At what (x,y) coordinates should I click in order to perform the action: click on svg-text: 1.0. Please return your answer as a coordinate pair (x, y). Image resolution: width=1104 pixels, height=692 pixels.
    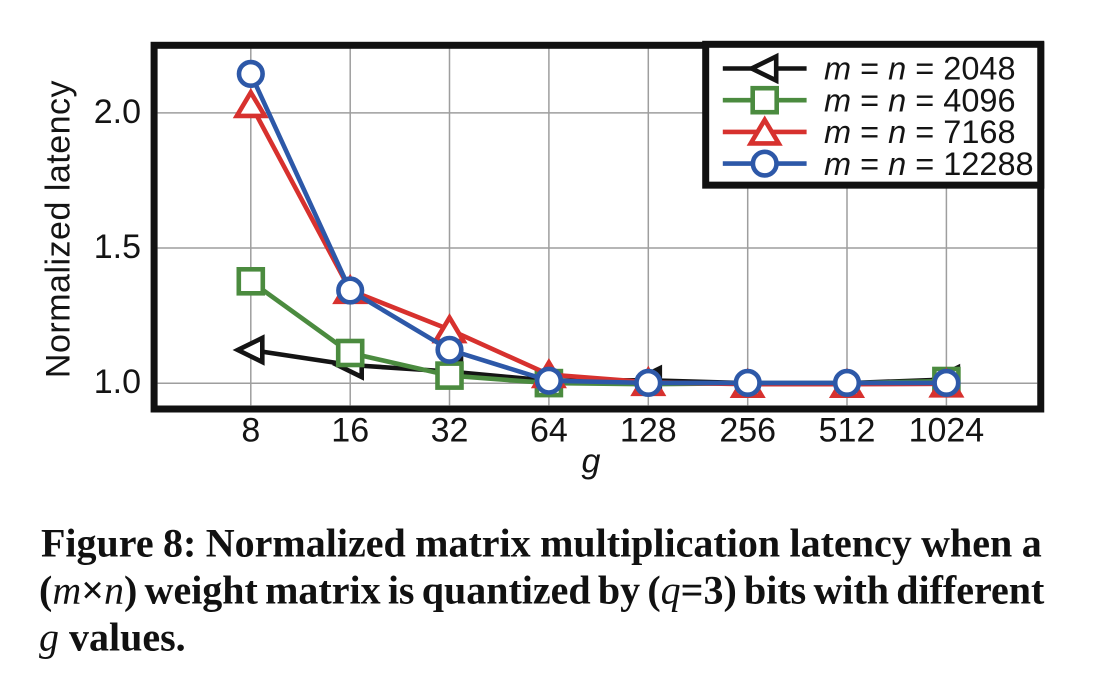
    Looking at the image, I should click on (117, 382).